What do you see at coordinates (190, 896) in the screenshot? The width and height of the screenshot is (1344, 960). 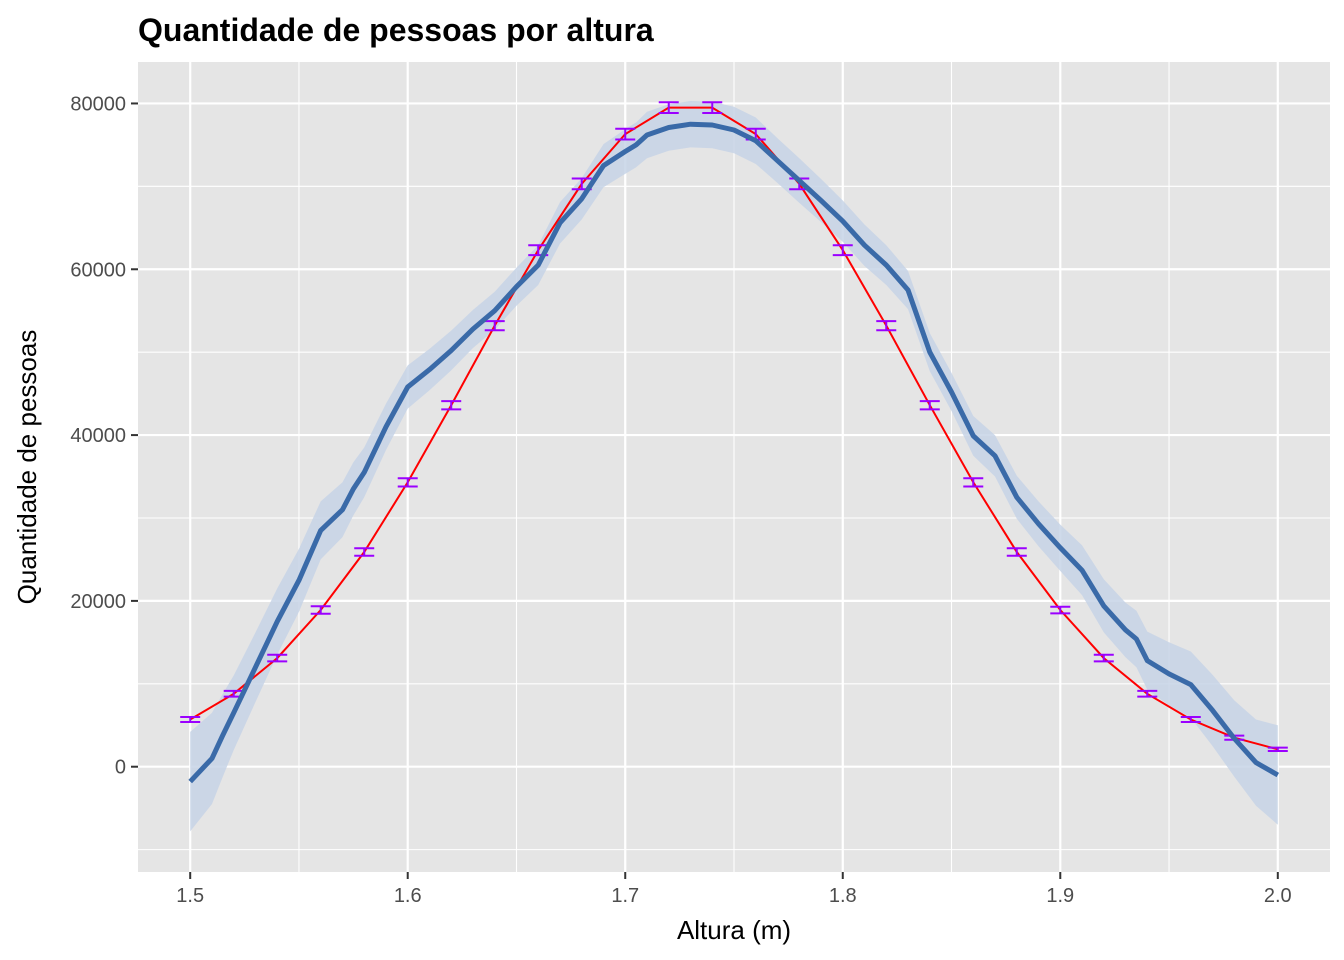 I see `x-tick-label: 1.5` at bounding box center [190, 896].